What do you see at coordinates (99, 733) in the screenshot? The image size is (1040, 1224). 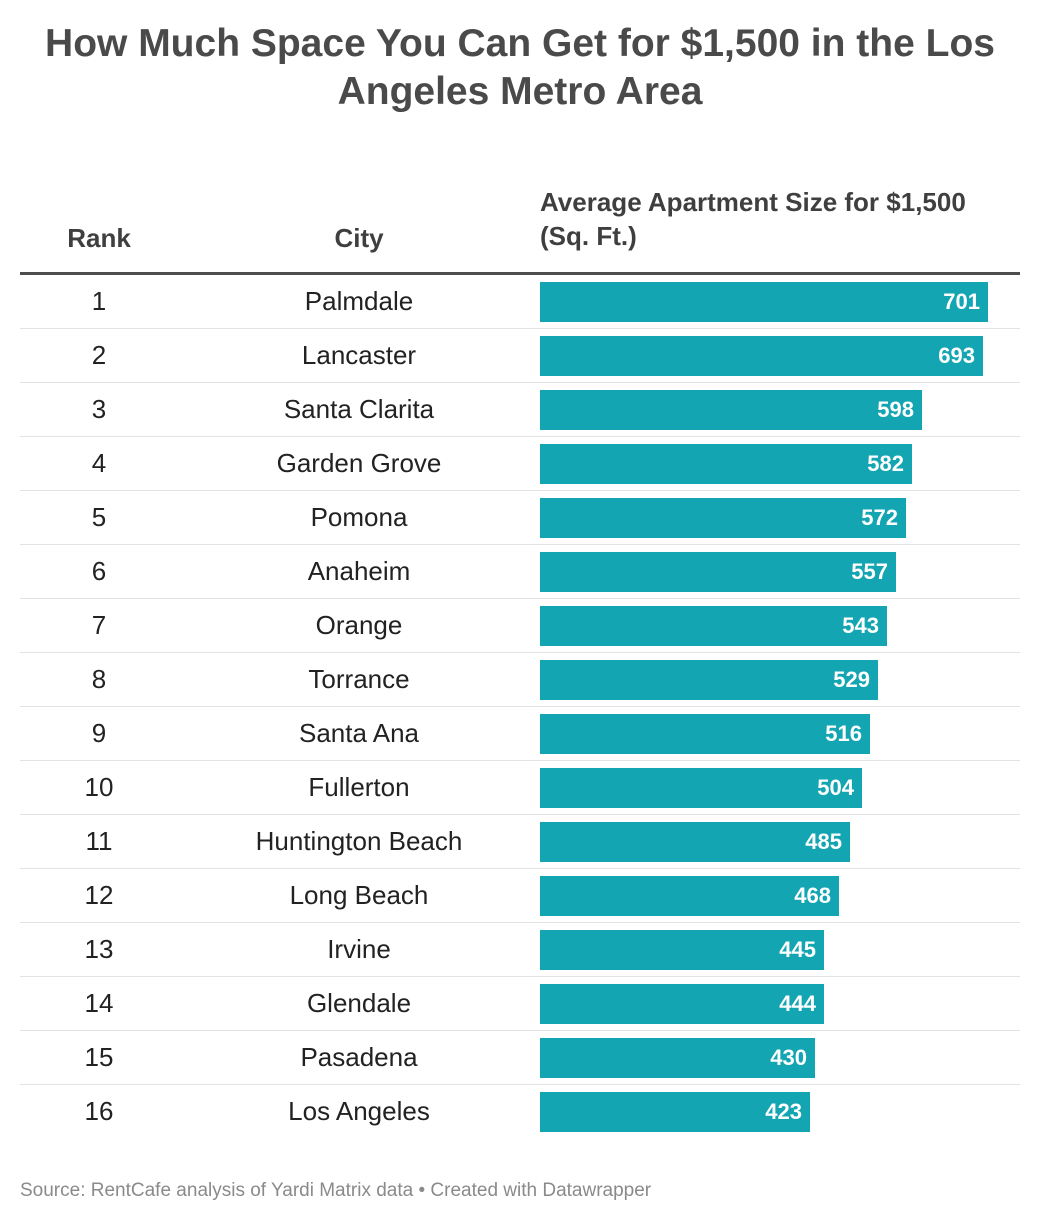 I see `rank-cell: 9` at bounding box center [99, 733].